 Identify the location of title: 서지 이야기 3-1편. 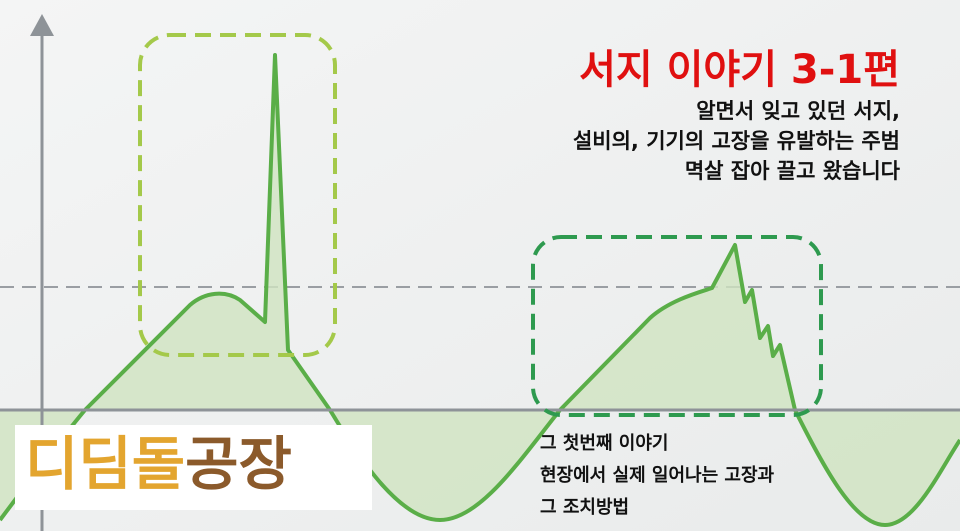
(739, 70).